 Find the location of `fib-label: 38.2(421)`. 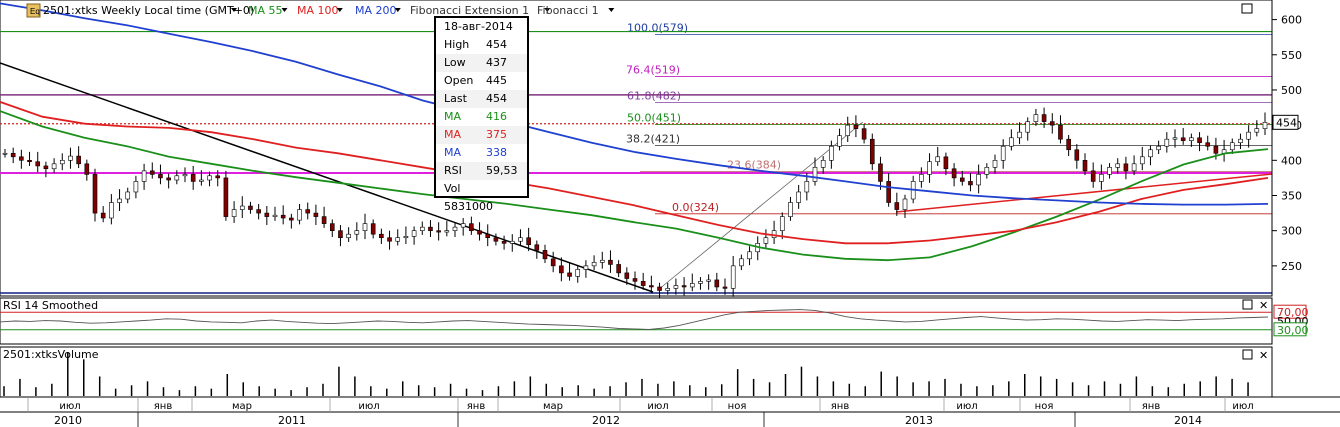

fib-label: 38.2(421) is located at coordinates (653, 139).